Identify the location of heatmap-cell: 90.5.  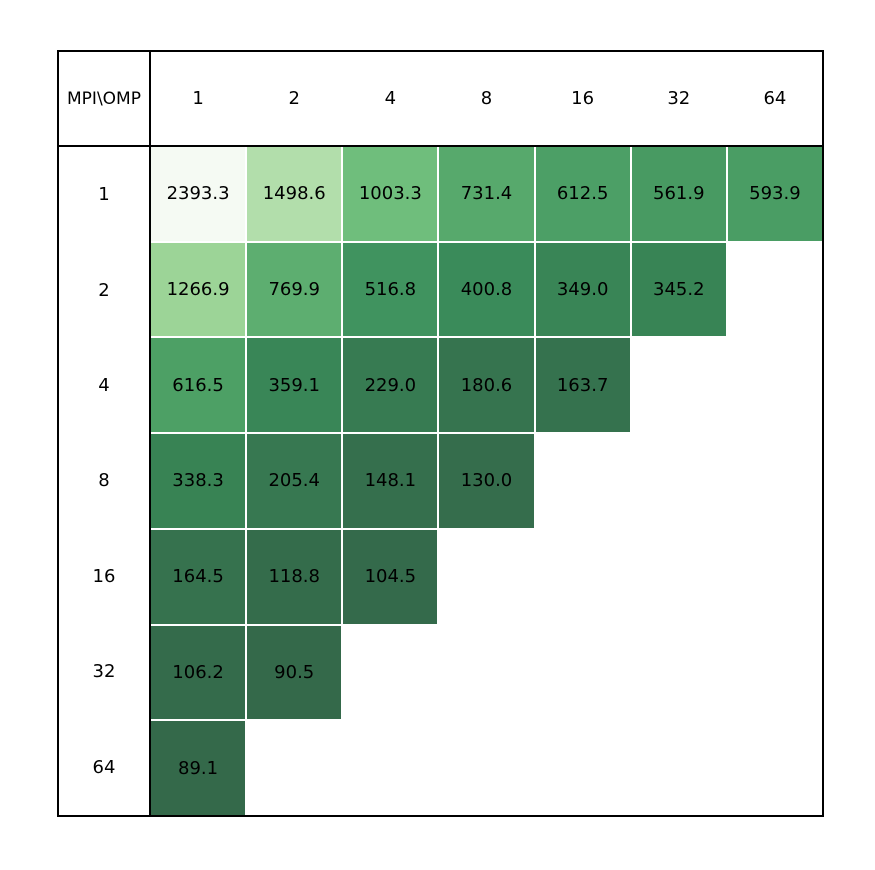
(294, 672).